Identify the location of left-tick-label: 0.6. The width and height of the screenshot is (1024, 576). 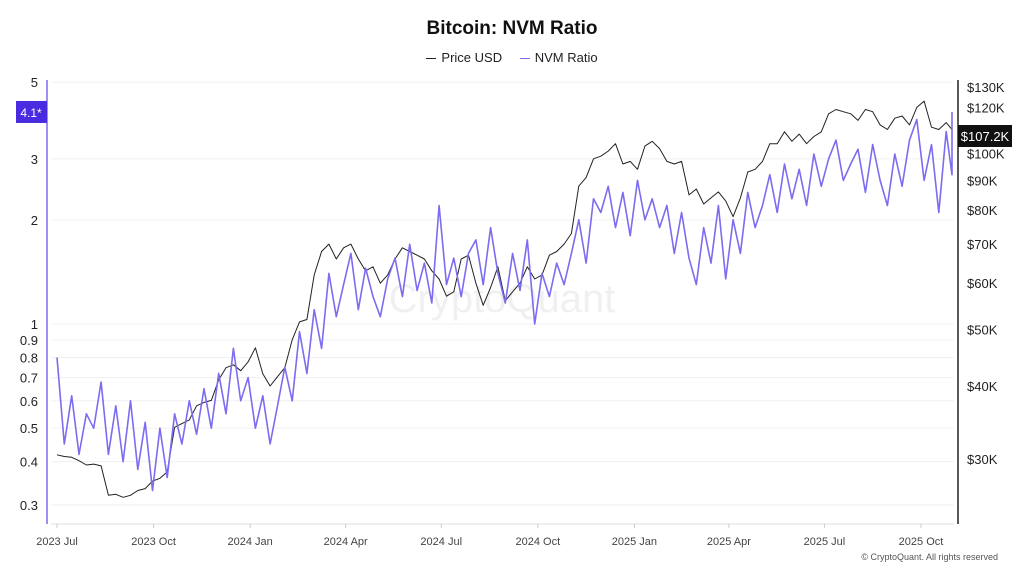
(29, 401).